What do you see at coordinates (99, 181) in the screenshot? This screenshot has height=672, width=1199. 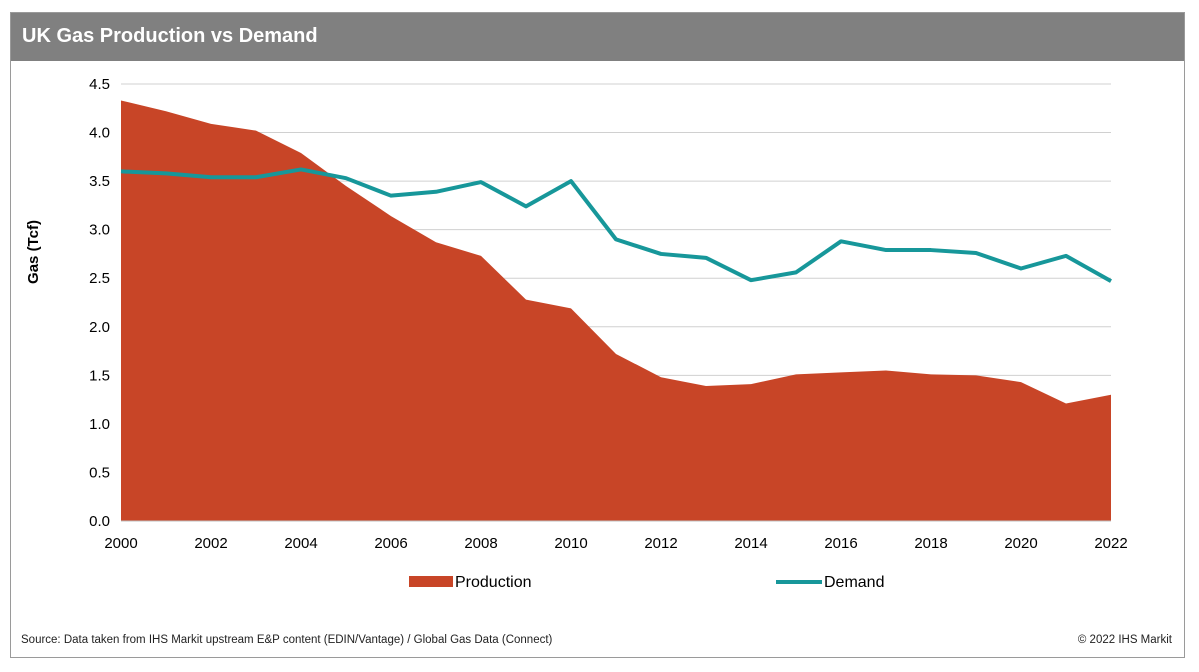 I see `y-tick-label: 3.5` at bounding box center [99, 181].